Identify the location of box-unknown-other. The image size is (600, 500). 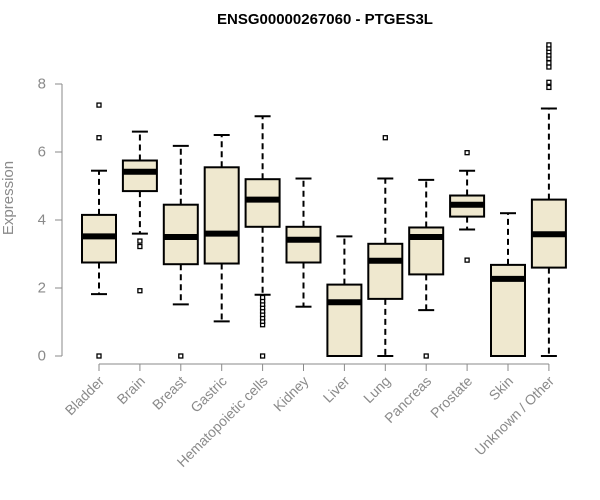
(548, 199).